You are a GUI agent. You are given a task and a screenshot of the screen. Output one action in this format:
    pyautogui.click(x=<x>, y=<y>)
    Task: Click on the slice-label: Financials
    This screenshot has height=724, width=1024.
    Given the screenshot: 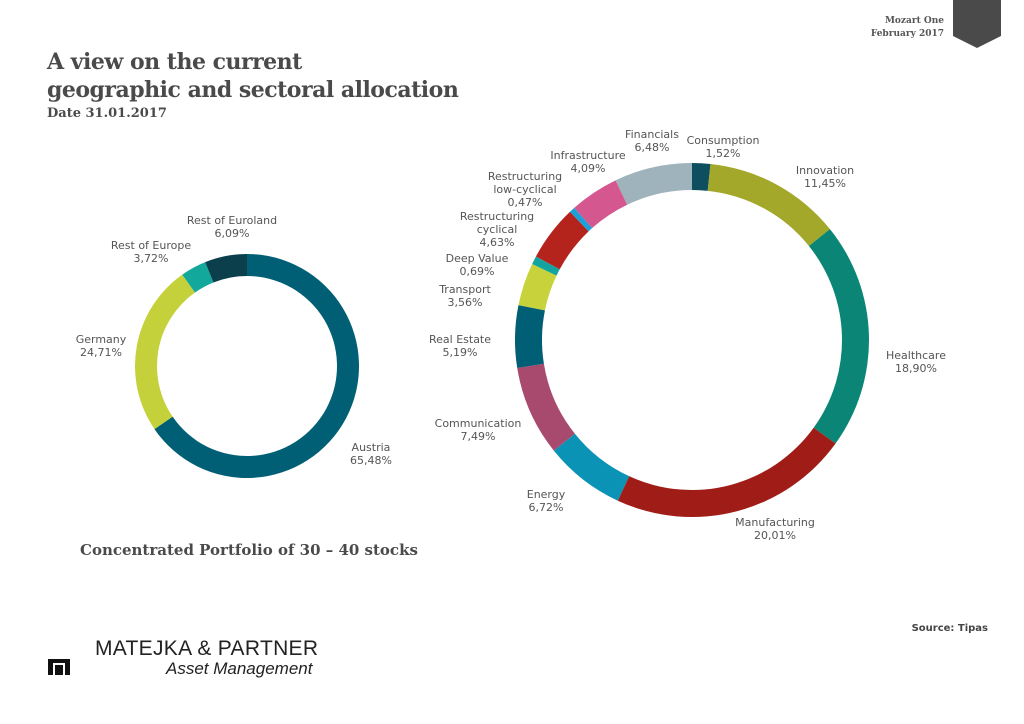 What is the action you would take?
    pyautogui.click(x=652, y=134)
    